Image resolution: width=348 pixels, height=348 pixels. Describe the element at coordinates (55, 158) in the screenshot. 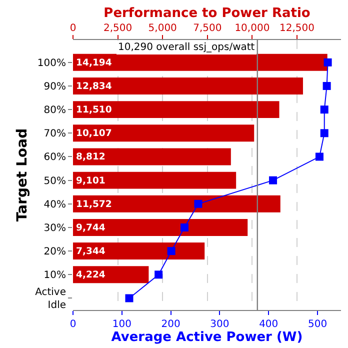

I see `y-tick-label: 60%` at that location.